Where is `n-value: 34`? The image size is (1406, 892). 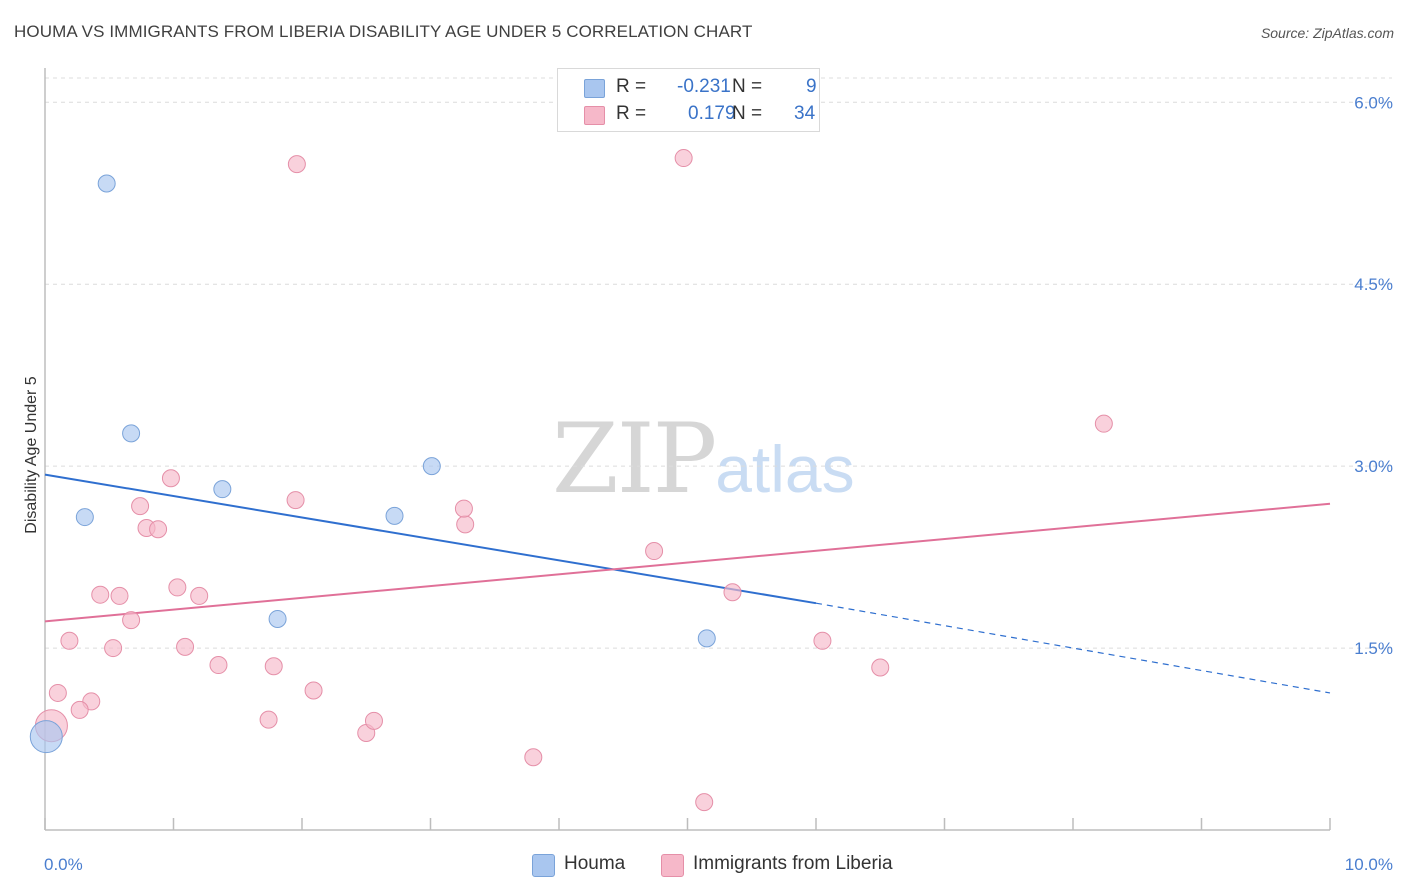 n-value: 34 is located at coordinates (805, 113).